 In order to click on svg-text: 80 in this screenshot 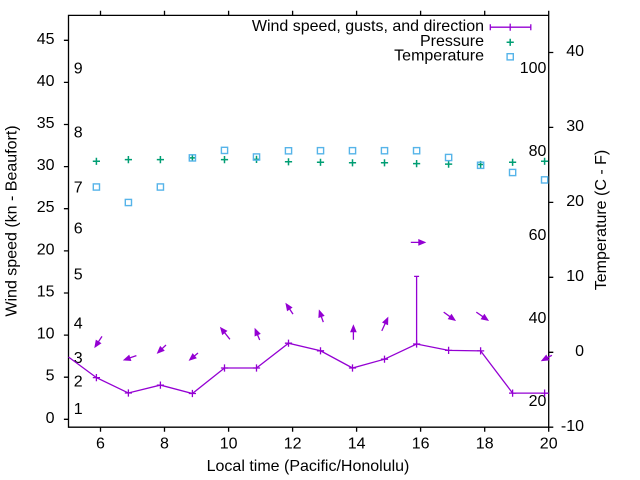, I will do `click(538, 151)`.